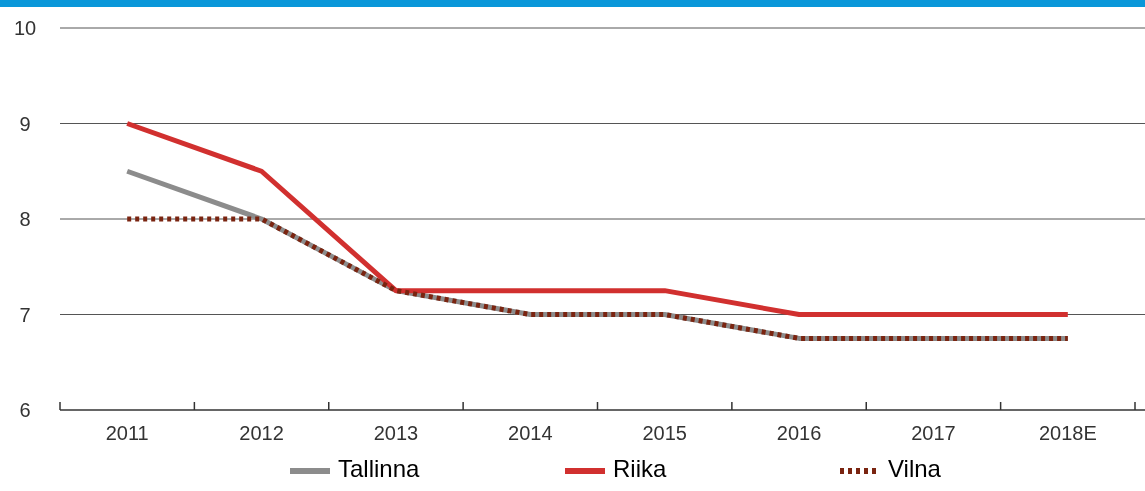 The height and width of the screenshot is (491, 1145). I want to click on legend-label: Vilna, so click(915, 468).